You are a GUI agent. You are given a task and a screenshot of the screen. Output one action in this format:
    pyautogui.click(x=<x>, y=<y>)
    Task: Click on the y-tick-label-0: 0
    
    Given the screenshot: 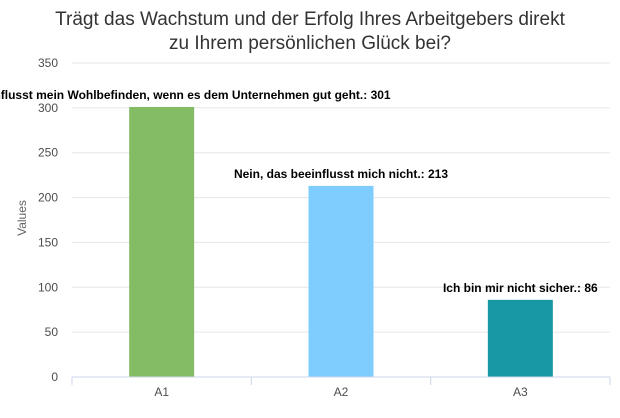 What is the action you would take?
    pyautogui.click(x=54, y=377)
    